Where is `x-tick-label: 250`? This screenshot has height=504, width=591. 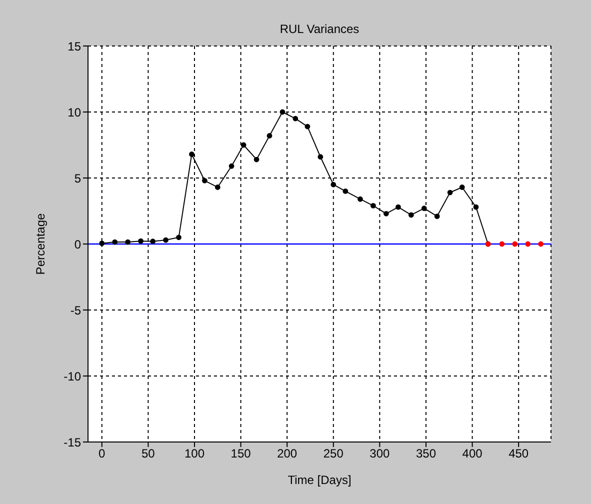 x-tick-label: 250 is located at coordinates (333, 453).